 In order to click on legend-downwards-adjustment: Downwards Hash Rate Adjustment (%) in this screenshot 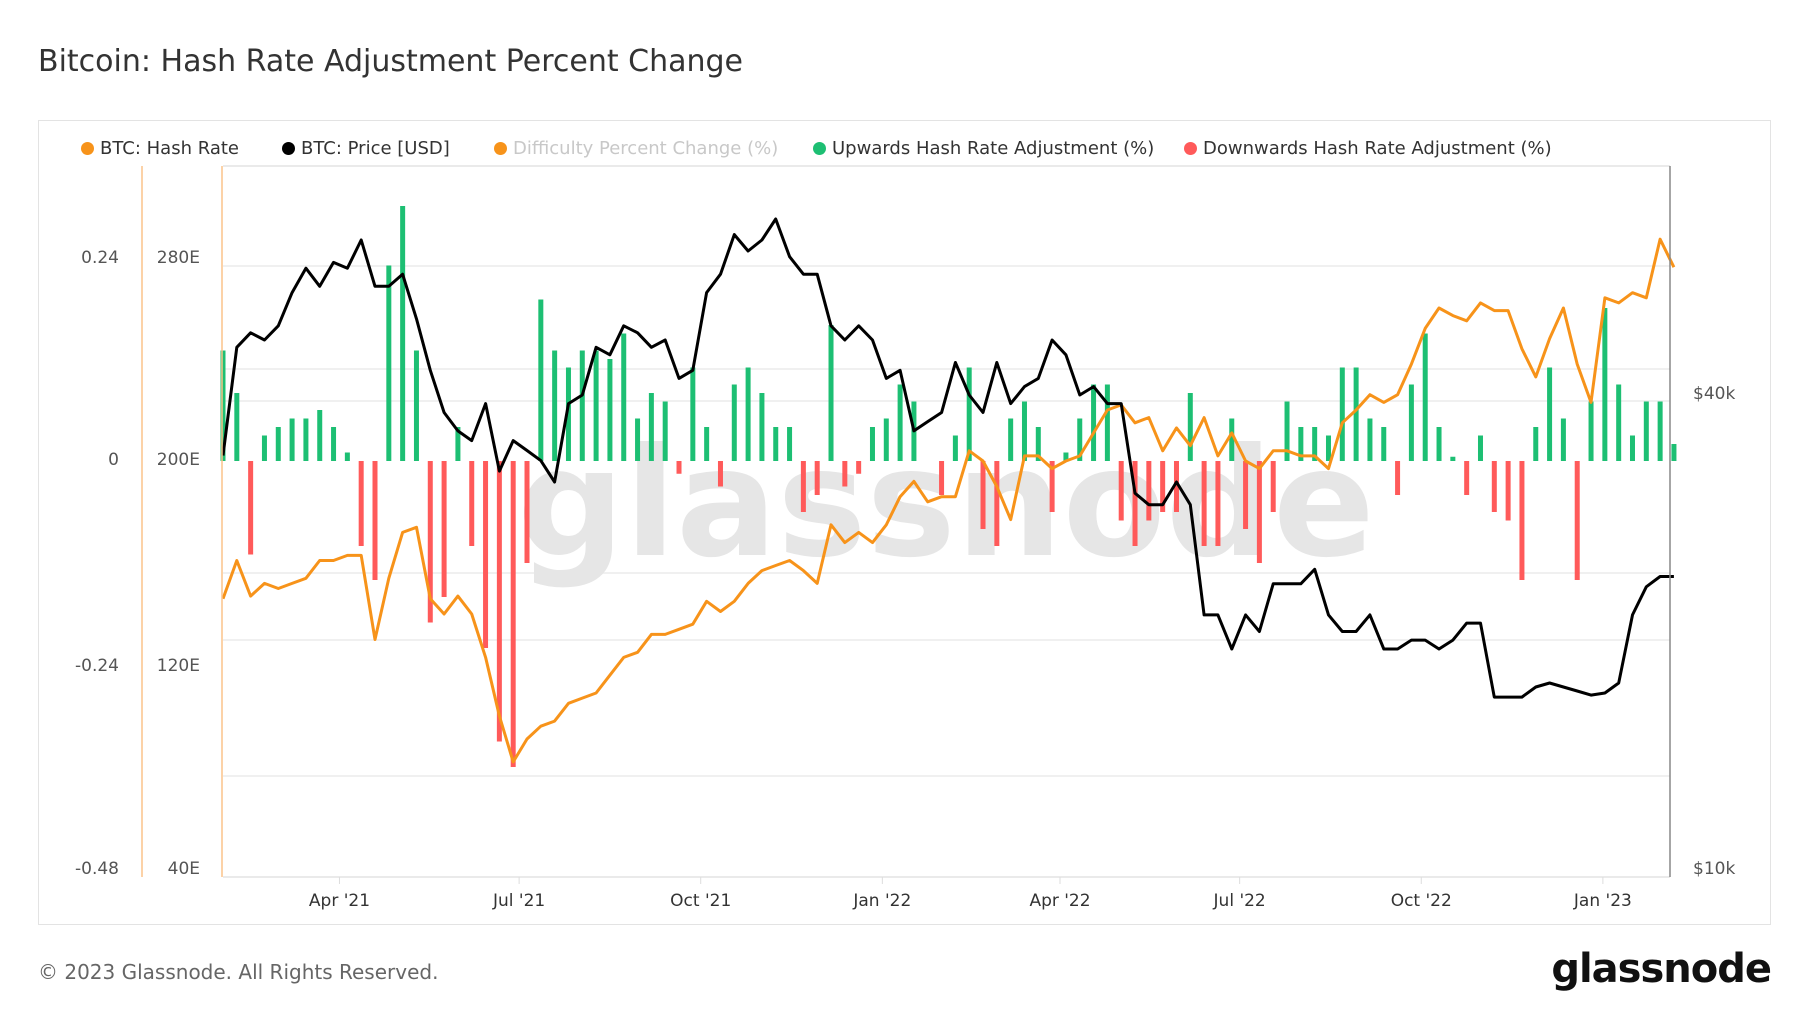, I will do `click(1368, 148)`.